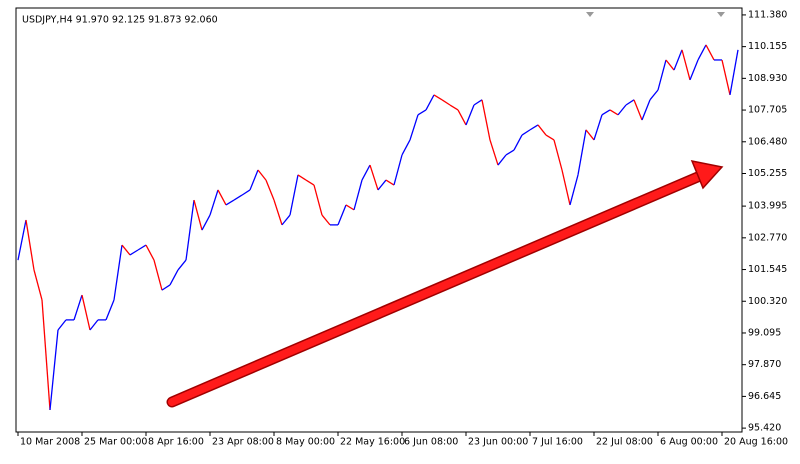 The height and width of the screenshot is (464, 800). I want to click on y-tick-label: 102.770, so click(767, 237).